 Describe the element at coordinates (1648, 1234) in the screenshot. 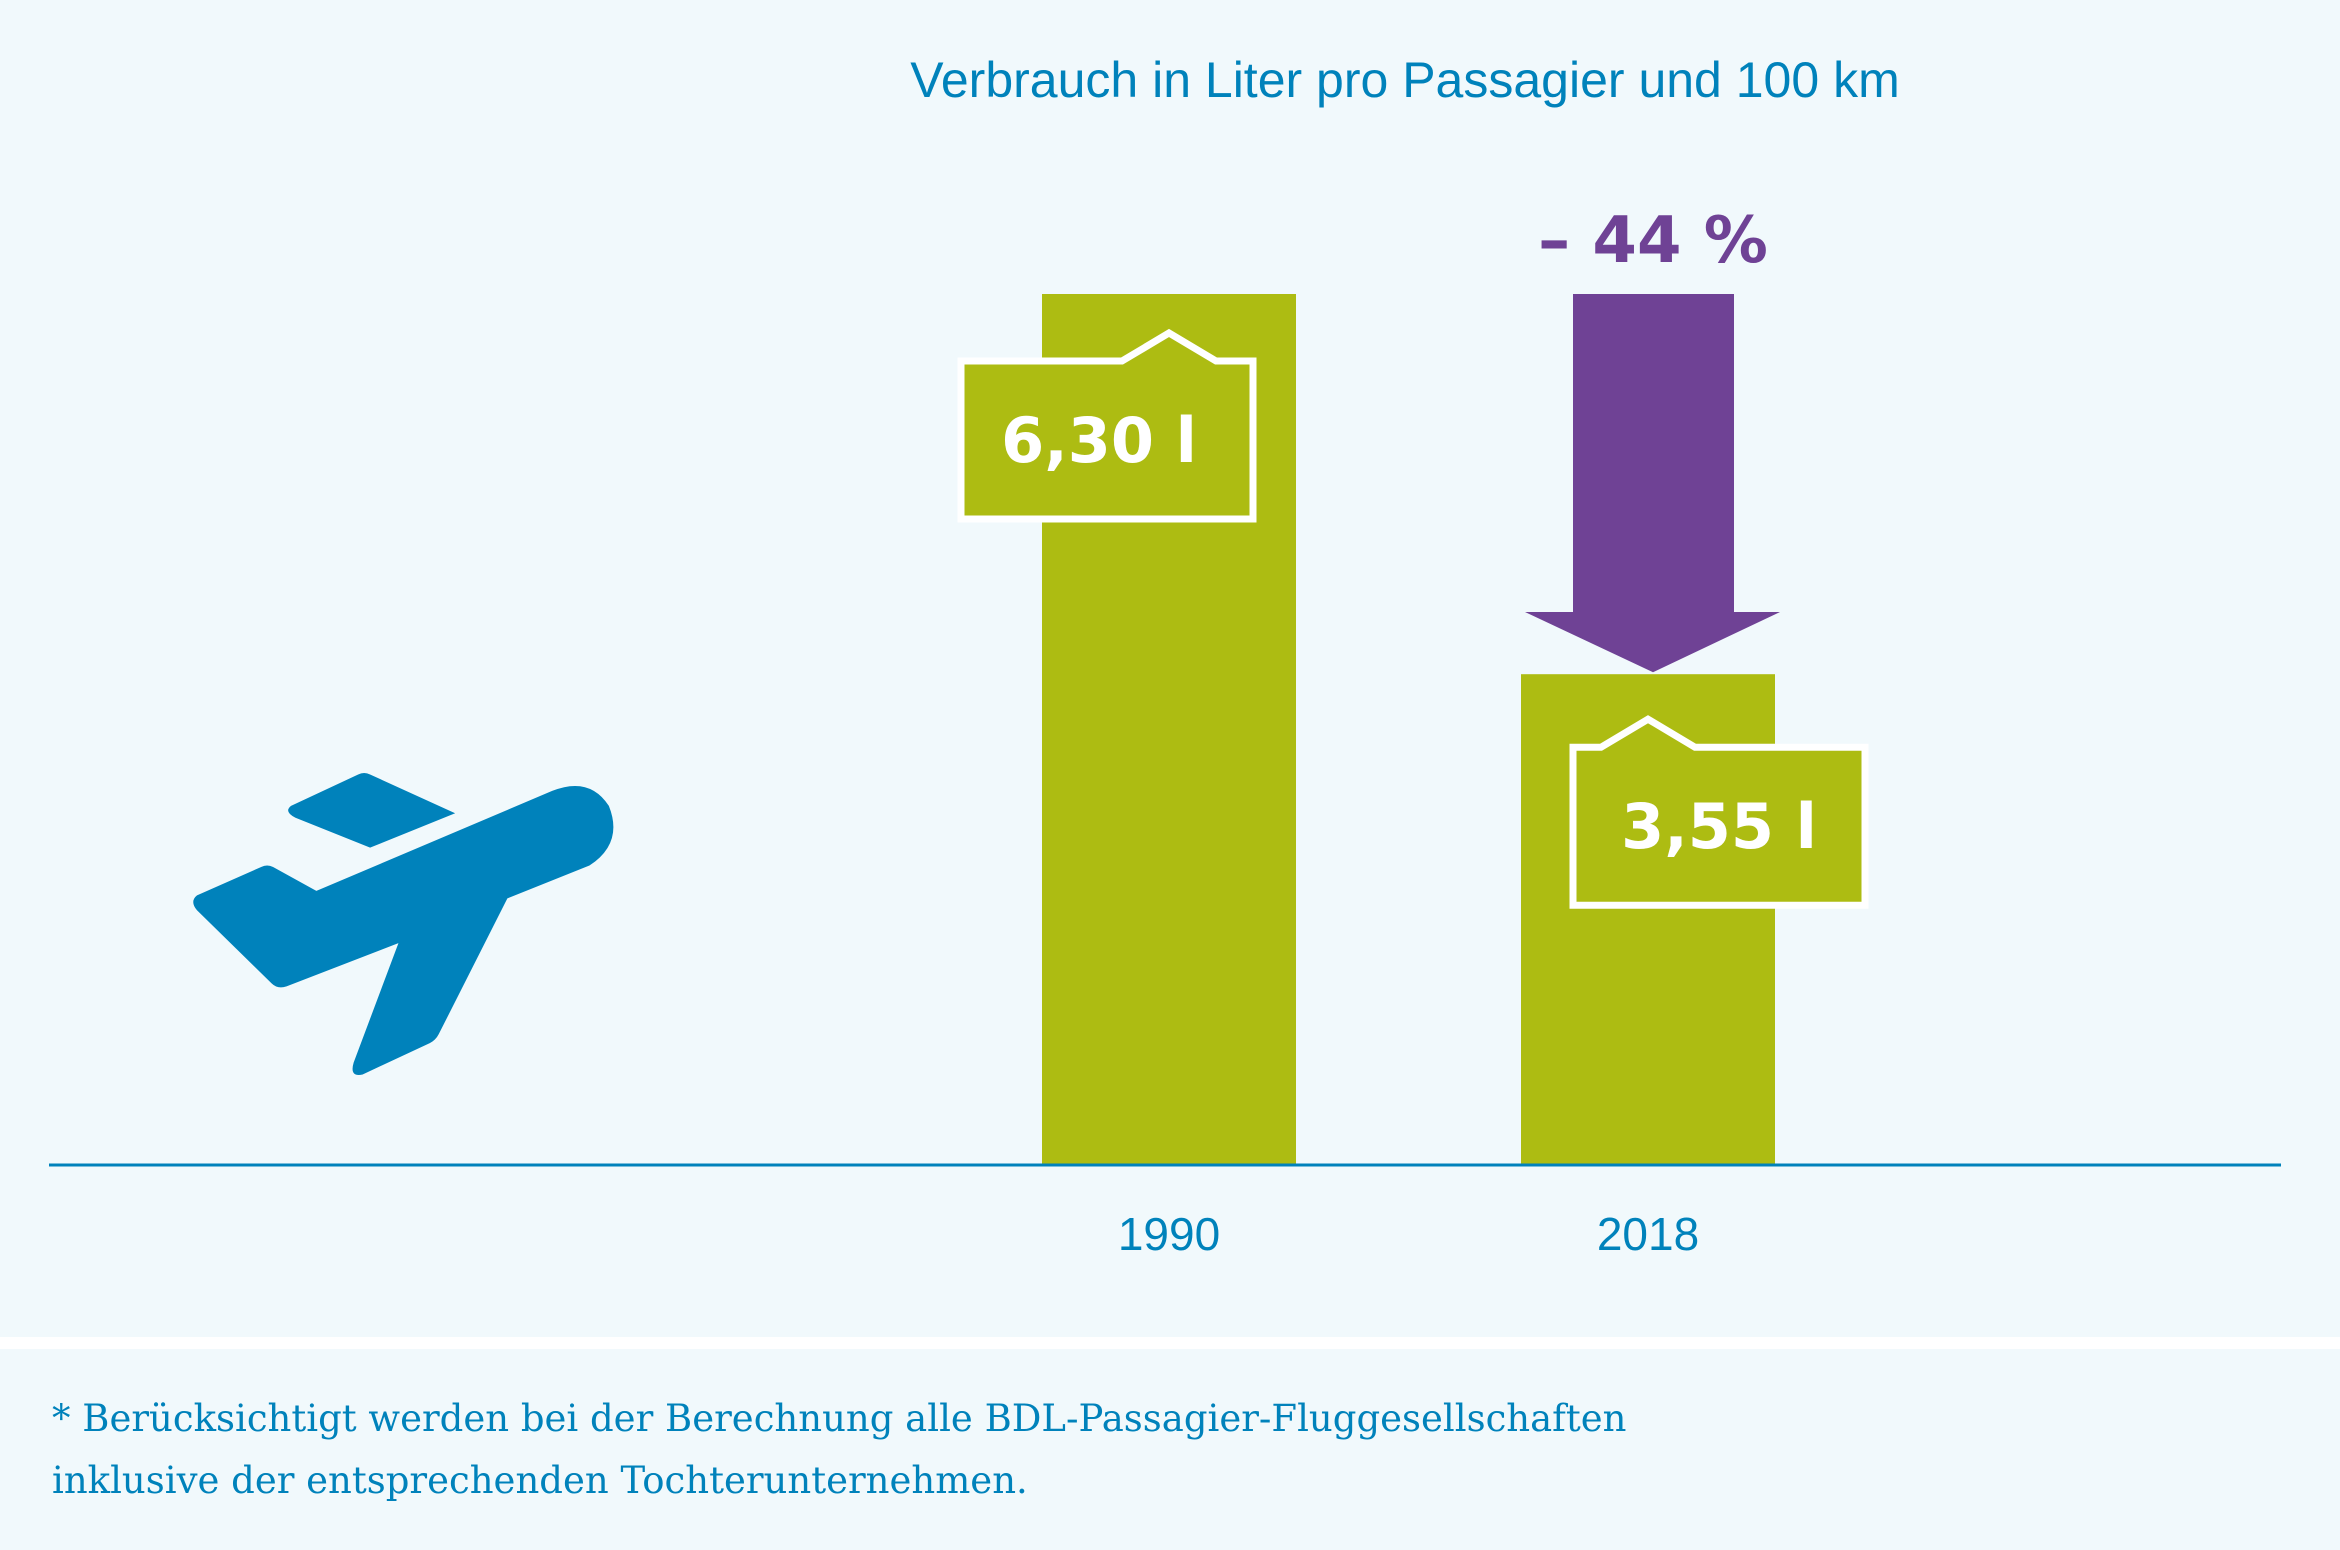

I see `x-tick-label-2018: 2018` at that location.